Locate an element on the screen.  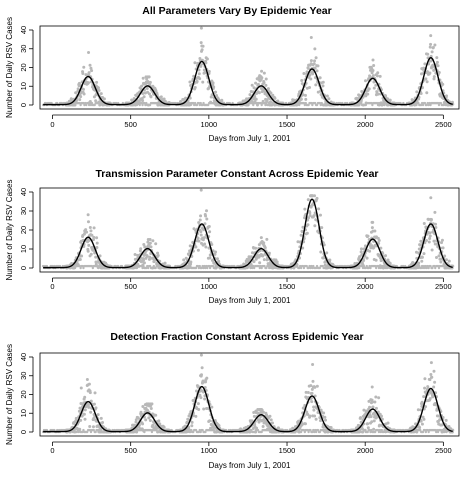
fitted-curve is located at coordinates (248, 233).